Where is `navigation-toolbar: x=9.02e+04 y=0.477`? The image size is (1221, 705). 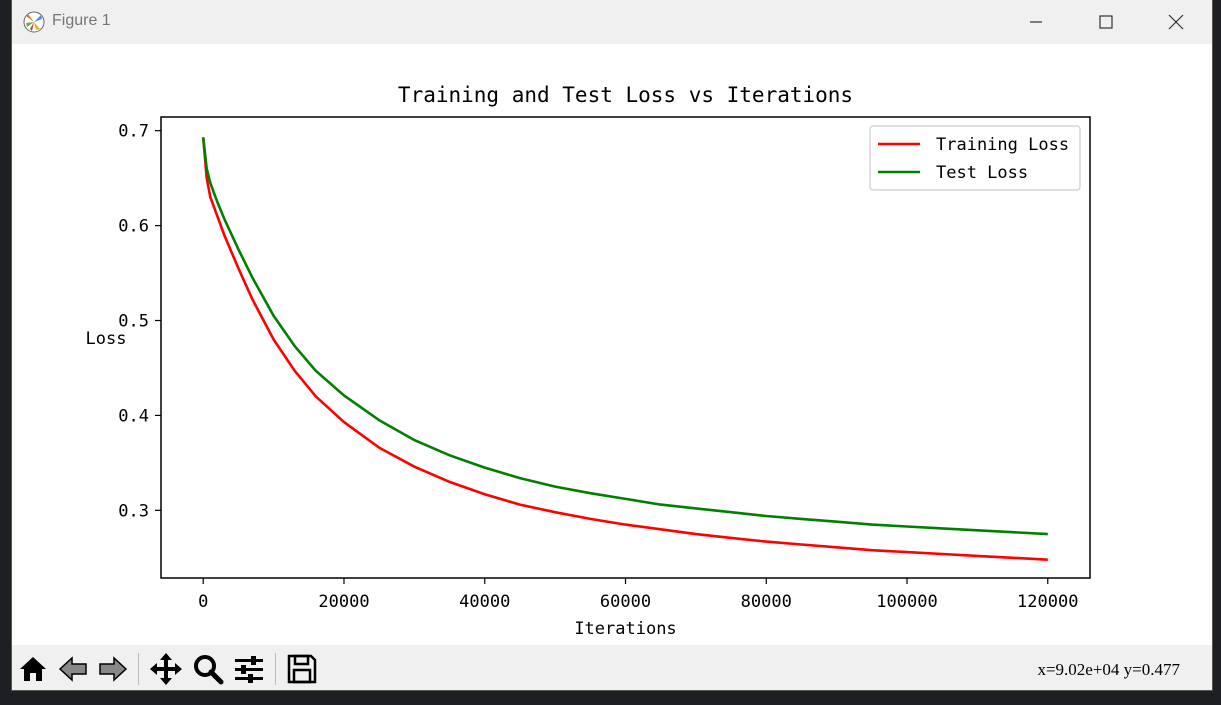
navigation-toolbar: x=9.02e+04 y=0.477 is located at coordinates (612, 667).